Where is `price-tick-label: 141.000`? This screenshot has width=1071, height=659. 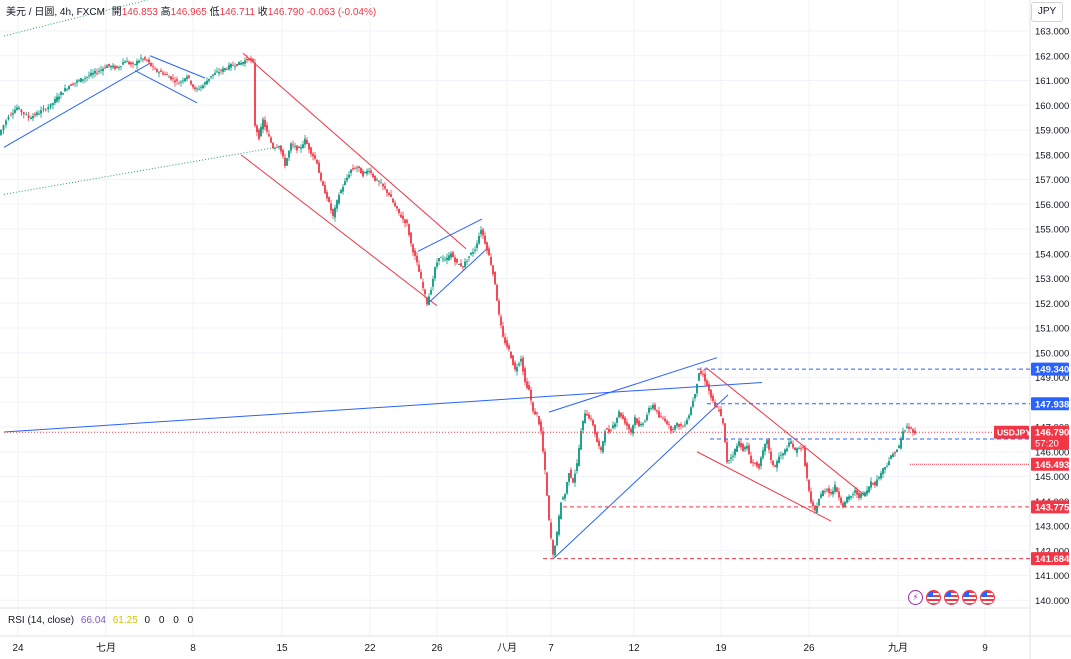 price-tick-label: 141.000 is located at coordinates (1052, 576).